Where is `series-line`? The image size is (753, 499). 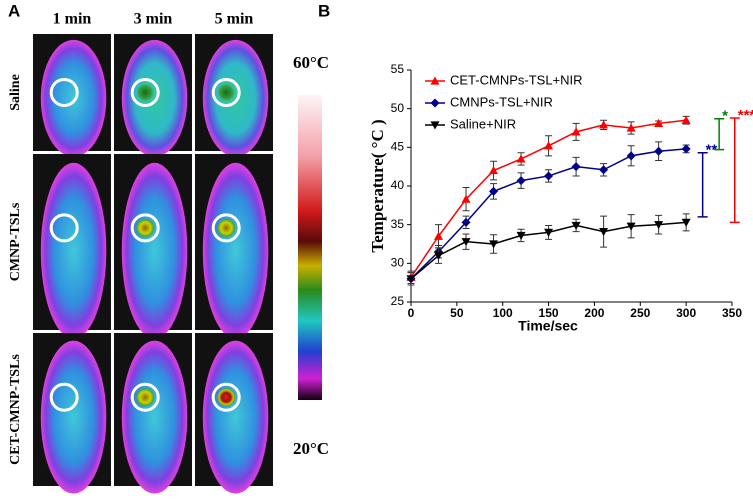 series-line is located at coordinates (548, 214).